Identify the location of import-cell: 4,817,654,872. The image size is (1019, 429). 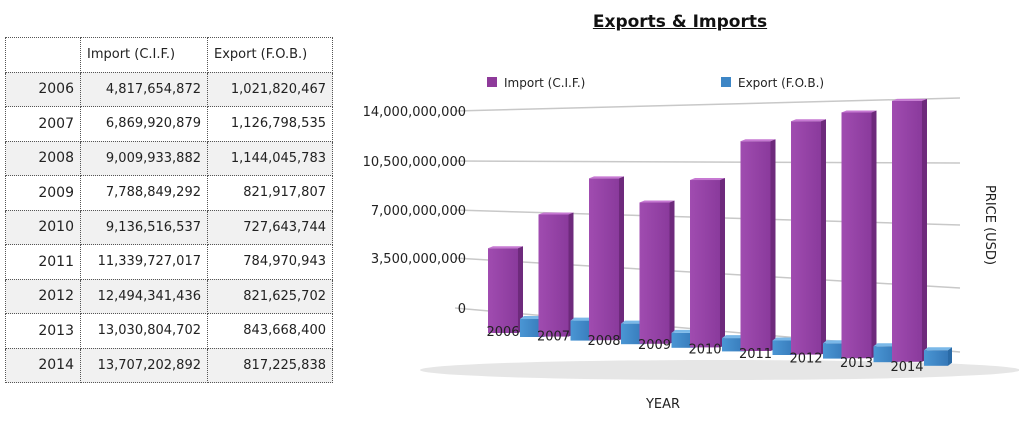
(144, 89).